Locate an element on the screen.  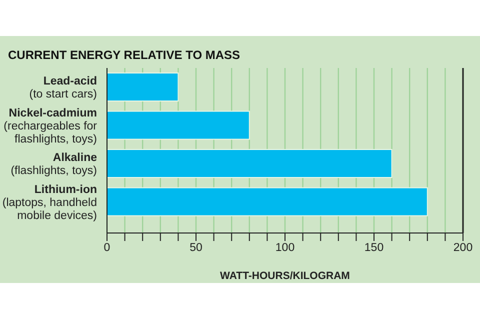
y-tick-label: Lithium-ion (laptops, handheld mobile devices) is located at coordinates (50, 203).